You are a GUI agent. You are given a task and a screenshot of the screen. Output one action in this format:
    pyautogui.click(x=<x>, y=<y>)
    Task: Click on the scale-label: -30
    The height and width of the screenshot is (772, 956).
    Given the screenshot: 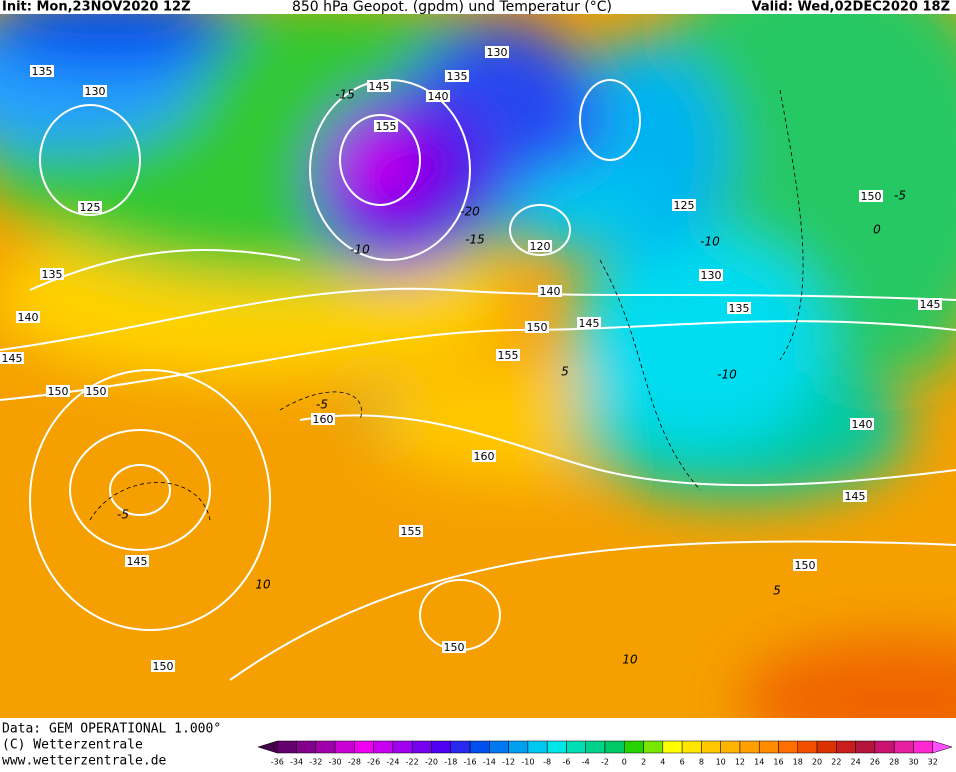 What is the action you would take?
    pyautogui.click(x=335, y=762)
    